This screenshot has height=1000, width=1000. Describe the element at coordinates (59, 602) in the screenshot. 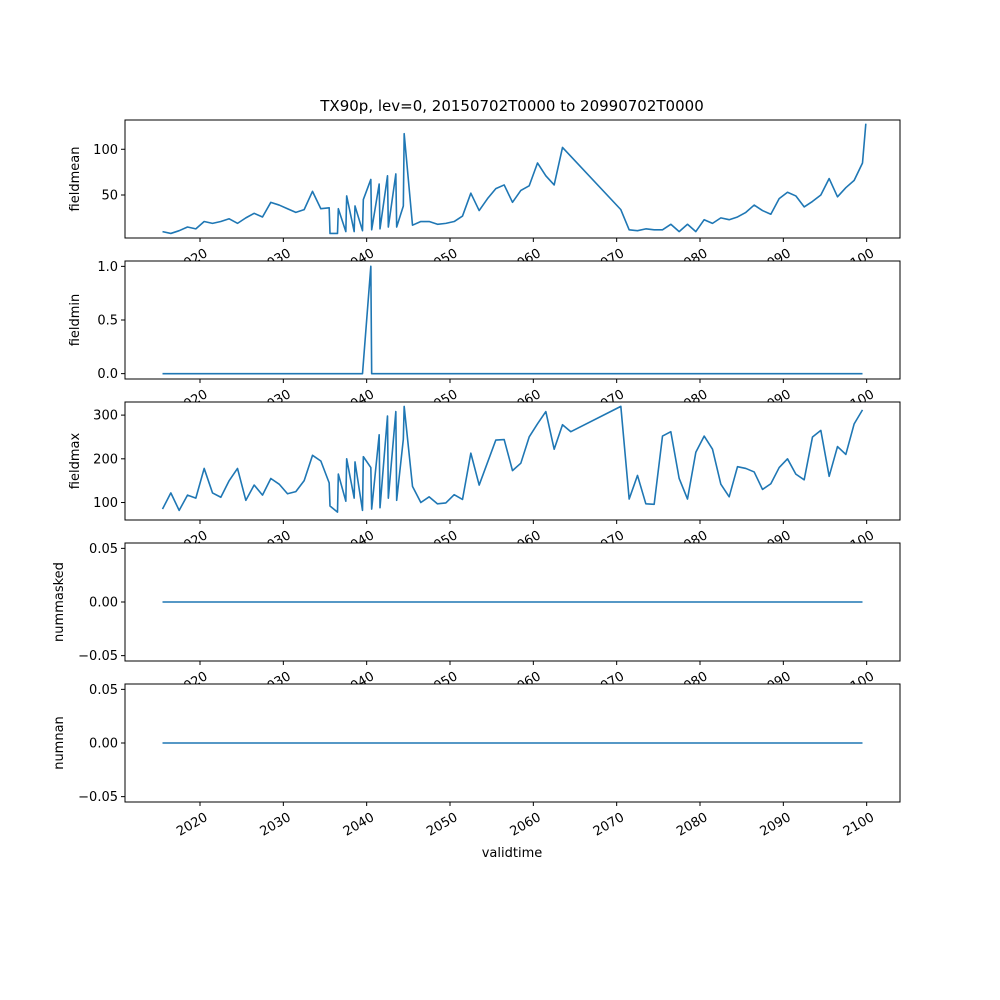

I see `y-axis-label-nummasked: nummasked` at that location.